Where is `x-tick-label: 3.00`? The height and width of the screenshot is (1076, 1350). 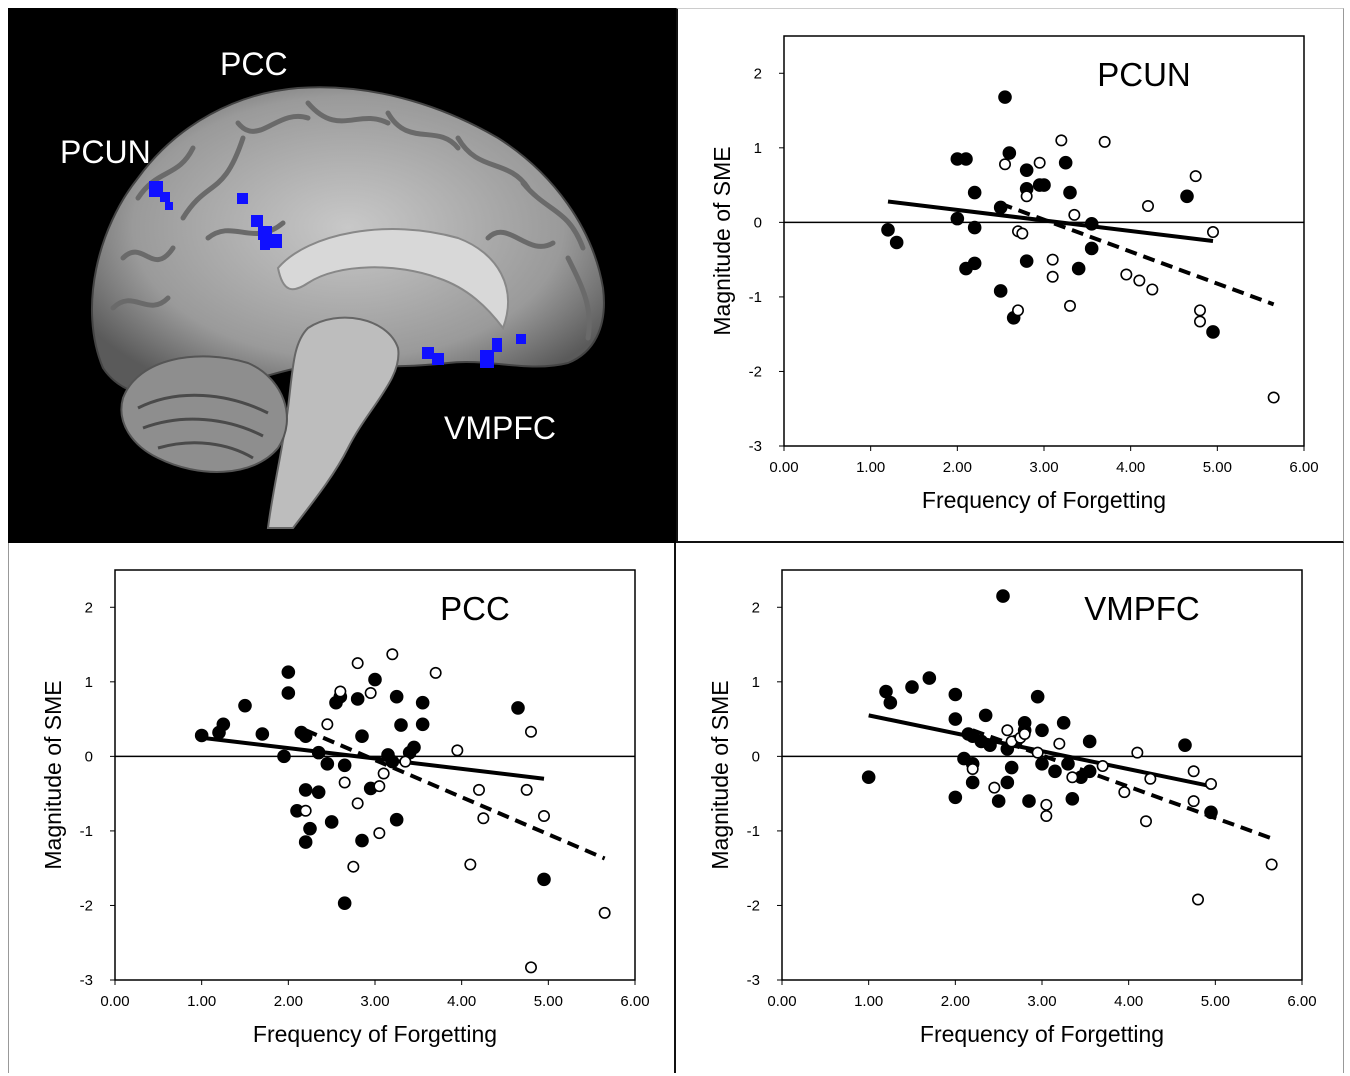
x-tick-label: 3.00 is located at coordinates (1041, 1001).